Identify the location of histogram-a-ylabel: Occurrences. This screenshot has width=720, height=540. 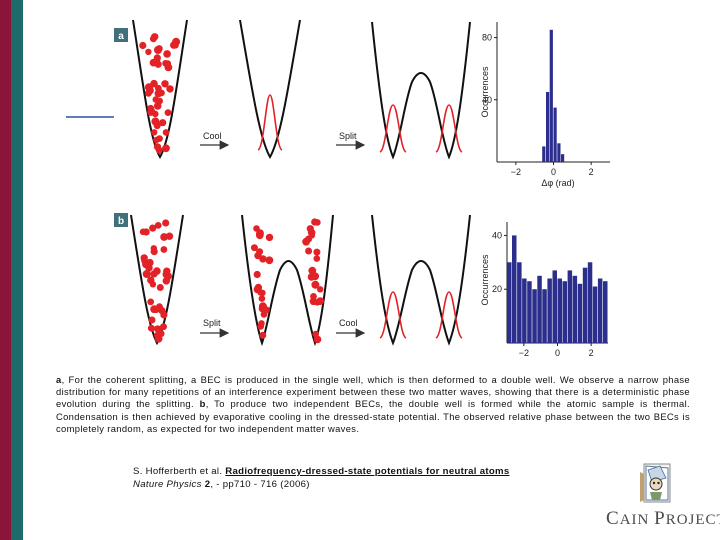
(485, 92).